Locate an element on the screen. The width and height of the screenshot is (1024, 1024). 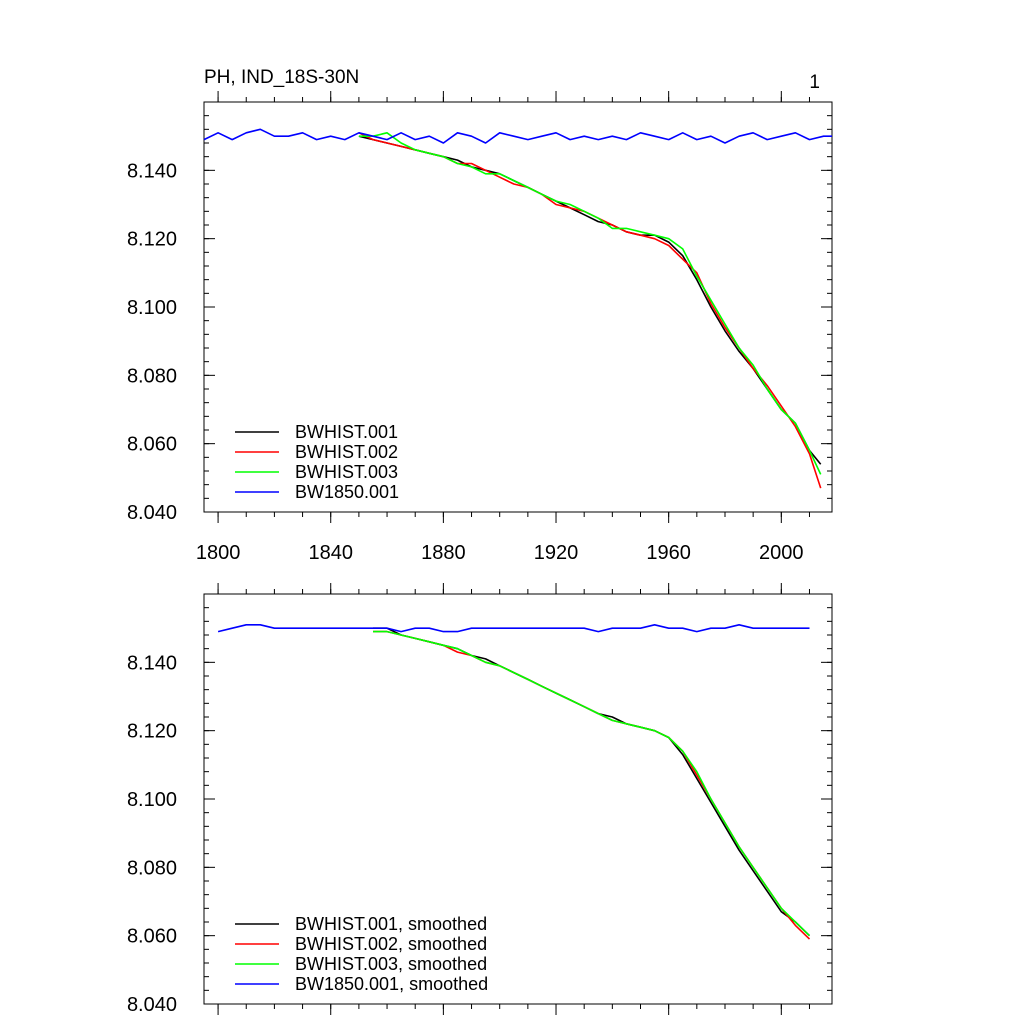
legend-label: BWHIST.003, smoothed is located at coordinates (391, 964).